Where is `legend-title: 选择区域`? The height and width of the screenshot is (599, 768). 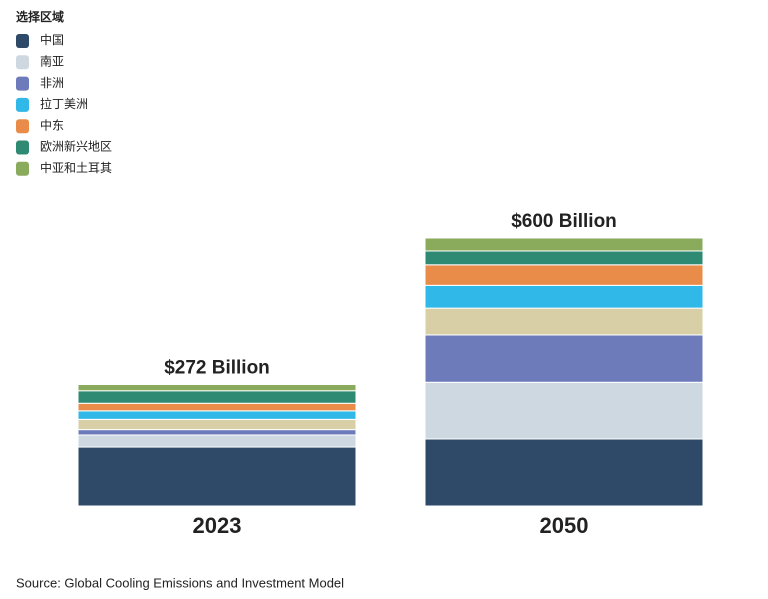 legend-title: 选择区域 is located at coordinates (40, 16).